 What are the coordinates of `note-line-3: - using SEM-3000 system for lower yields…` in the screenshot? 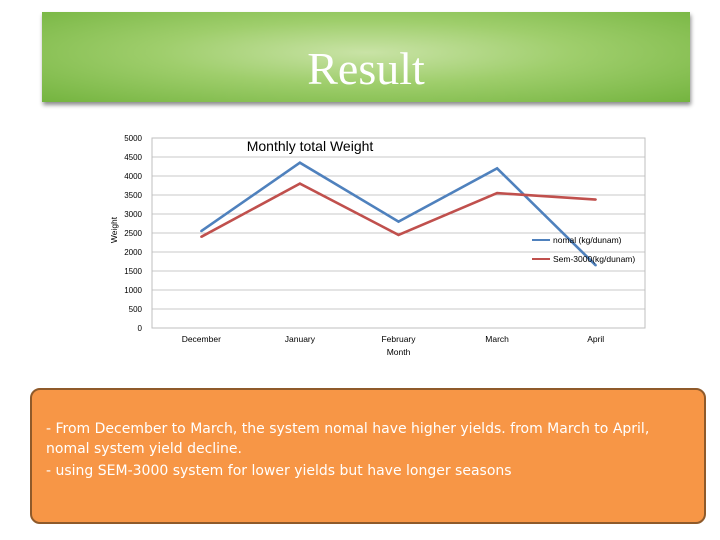 It's located at (279, 471).